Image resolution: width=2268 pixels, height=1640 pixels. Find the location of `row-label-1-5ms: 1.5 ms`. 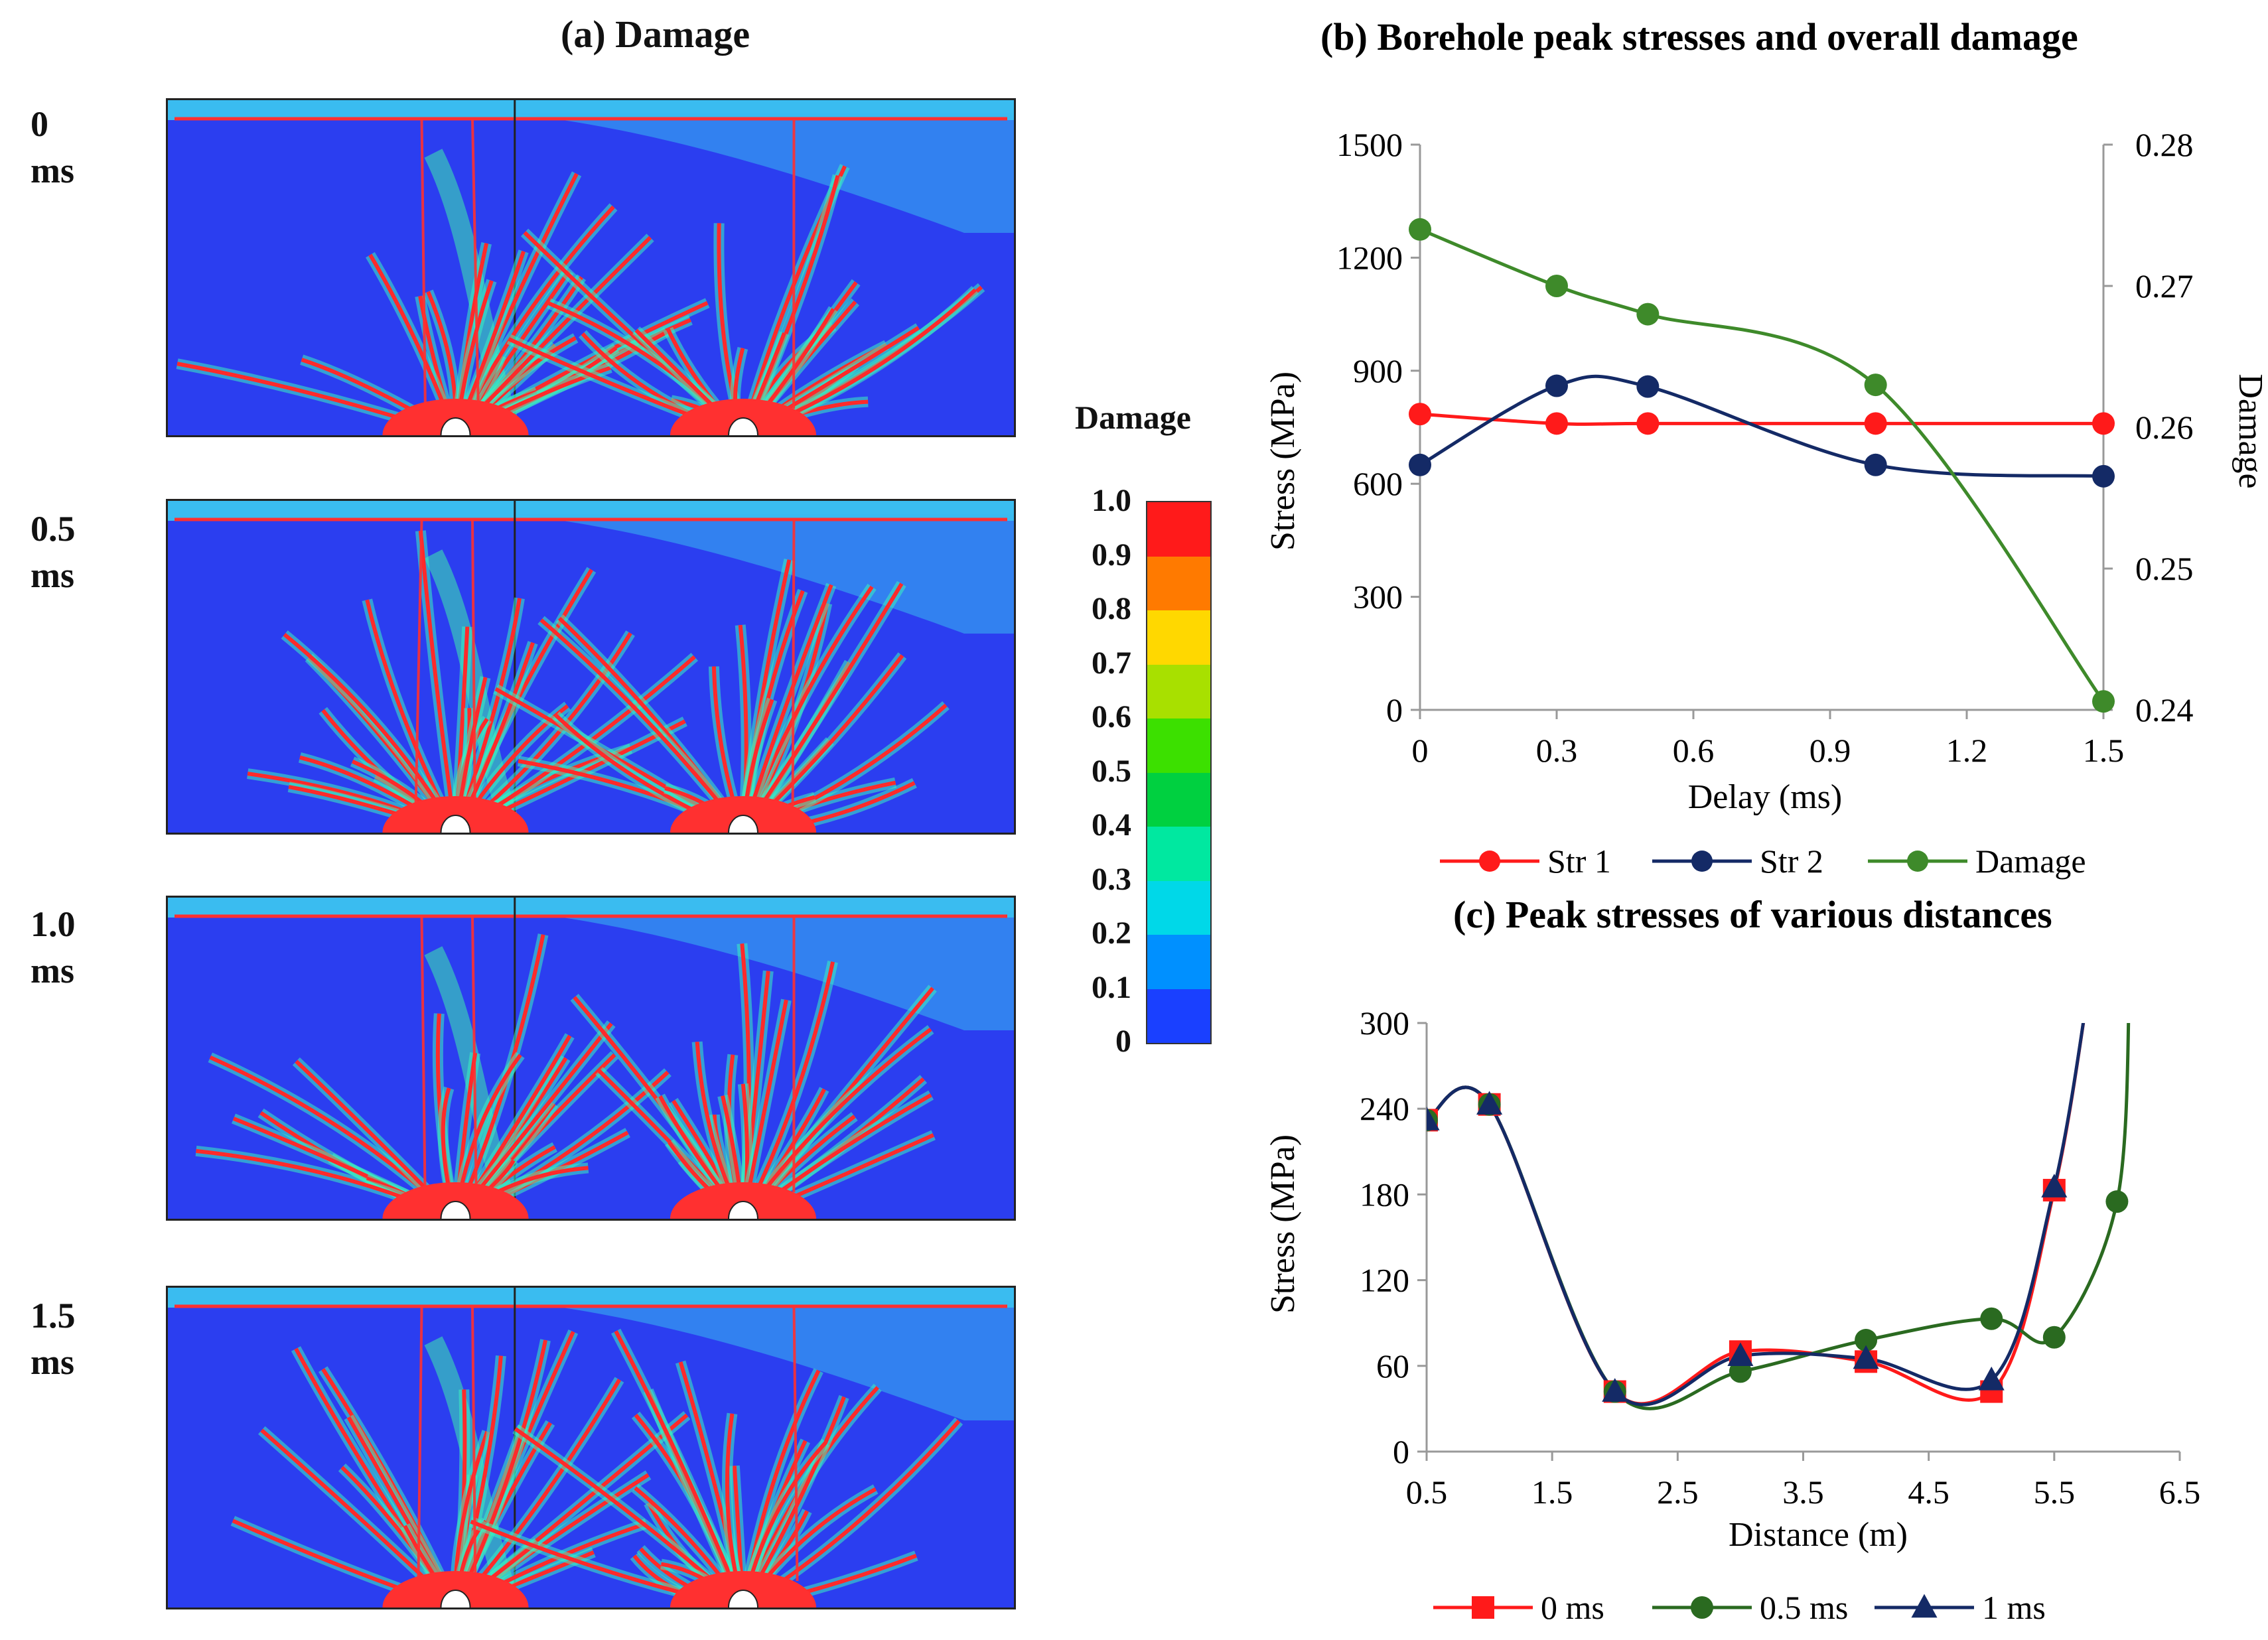

row-label-1-5ms: 1.5 ms is located at coordinates (53, 1338).